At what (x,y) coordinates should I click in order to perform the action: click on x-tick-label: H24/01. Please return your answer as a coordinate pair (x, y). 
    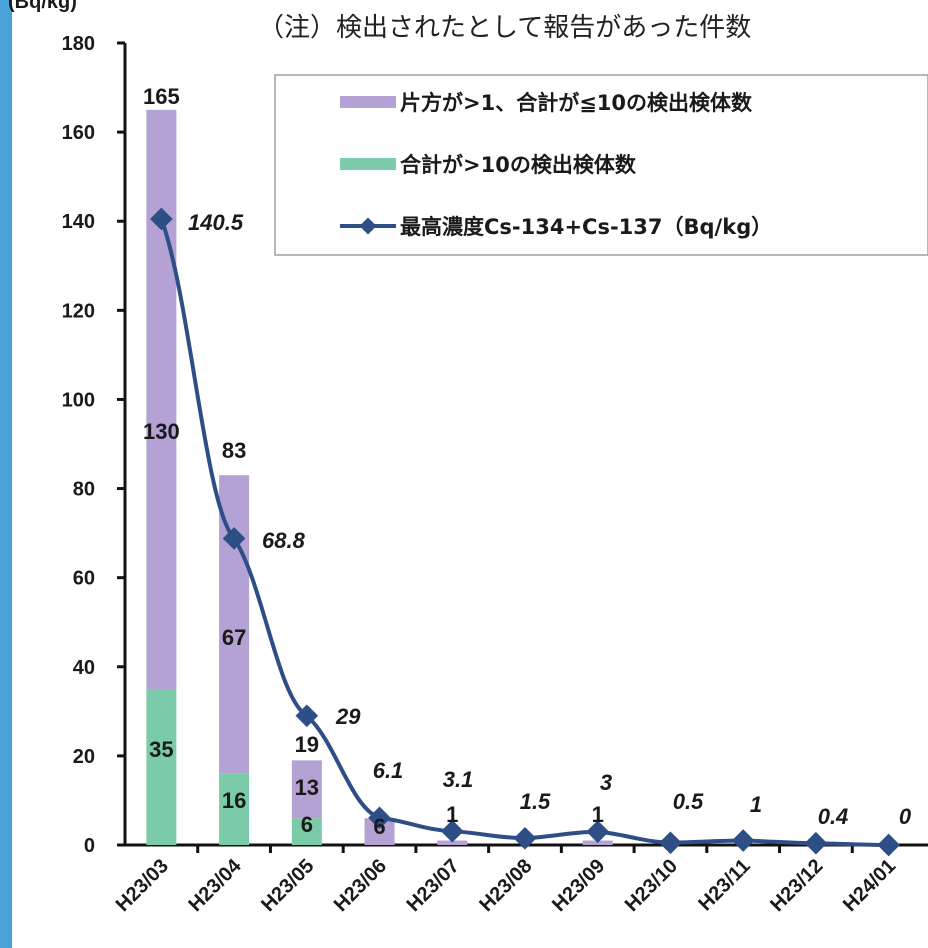
    Looking at the image, I should click on (869, 885).